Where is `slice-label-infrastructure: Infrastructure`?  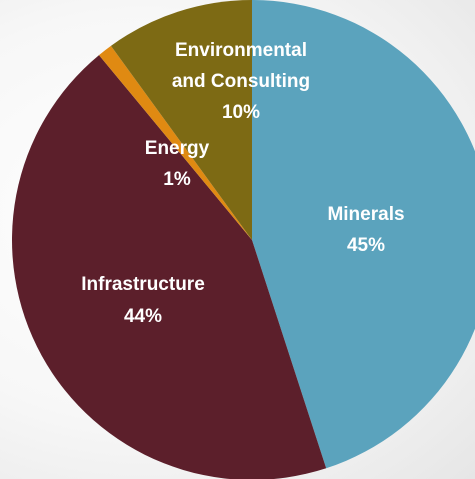
slice-label-infrastructure: Infrastructure is located at coordinates (143, 284).